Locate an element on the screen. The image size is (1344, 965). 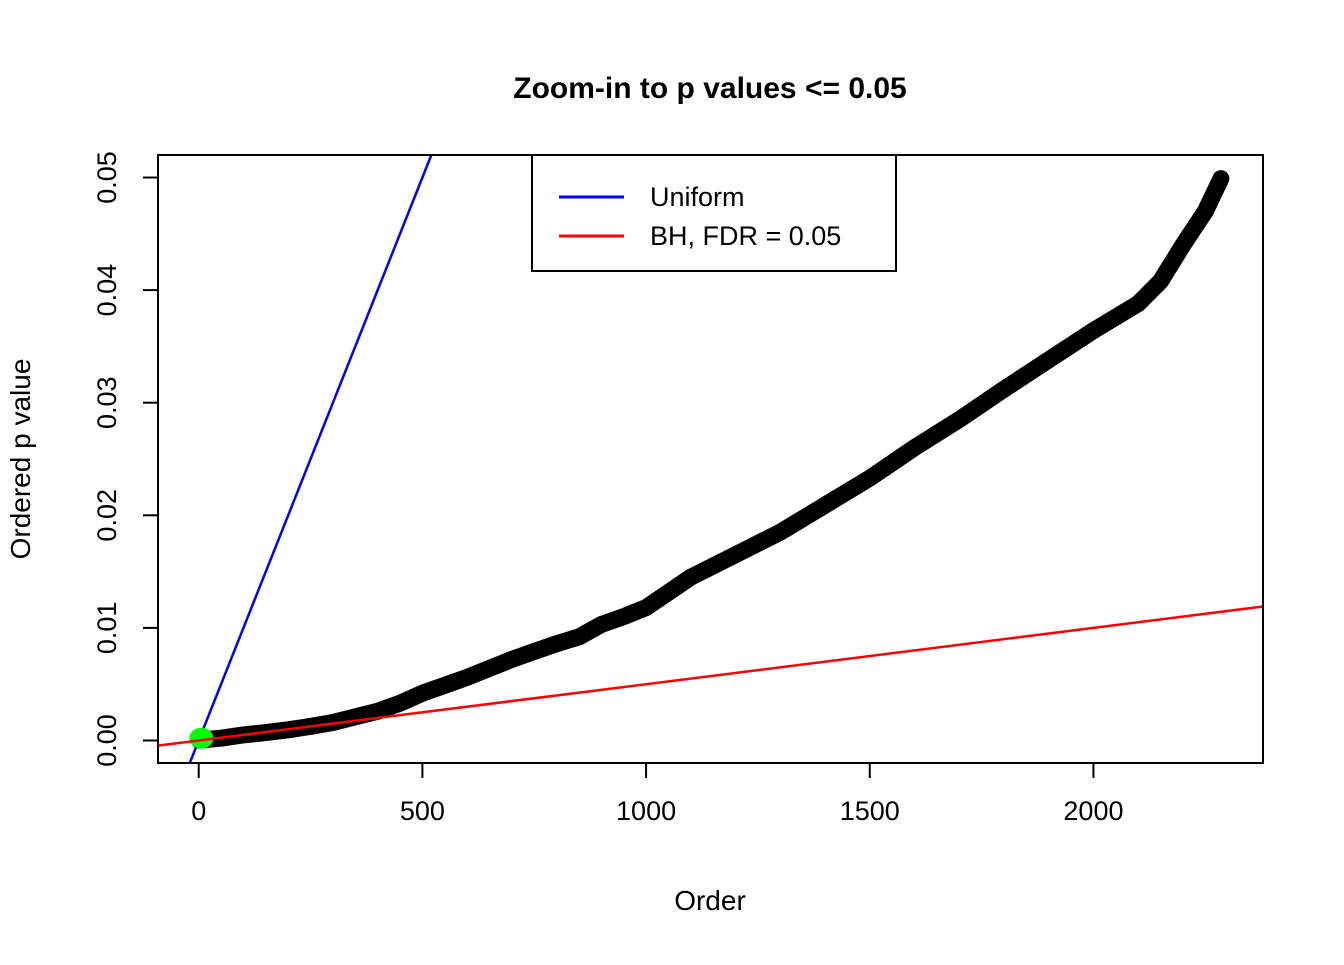
x-tick-label: 1000 is located at coordinates (646, 811).